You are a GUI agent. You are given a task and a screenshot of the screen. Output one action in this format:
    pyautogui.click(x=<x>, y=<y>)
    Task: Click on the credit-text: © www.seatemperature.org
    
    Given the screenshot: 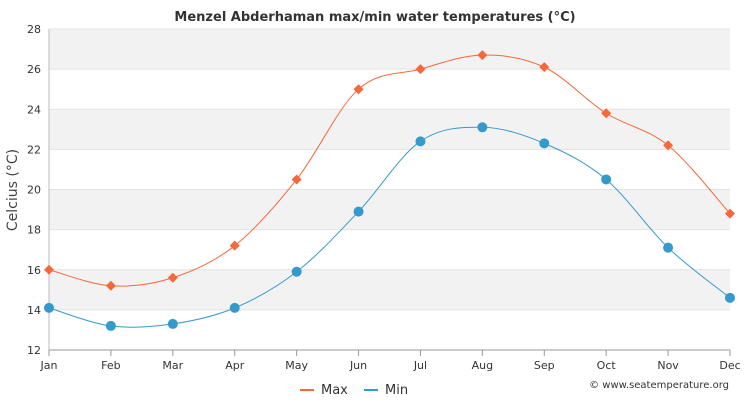 What is the action you would take?
    pyautogui.click(x=659, y=385)
    